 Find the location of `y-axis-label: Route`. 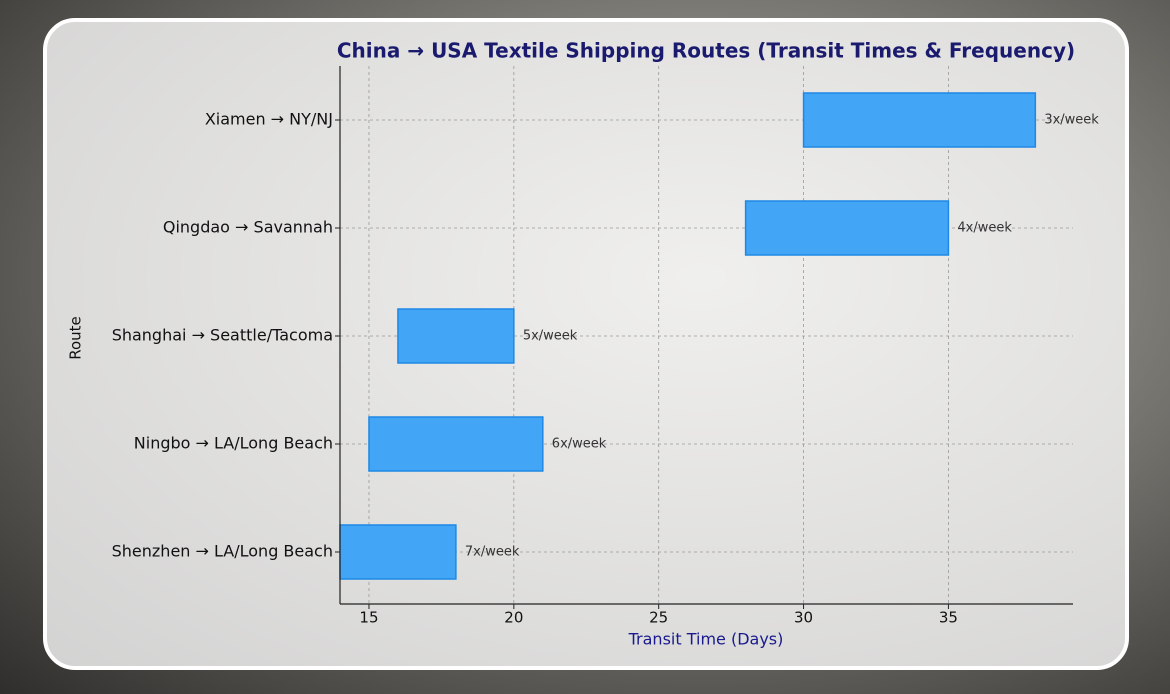

y-axis-label: Route is located at coordinates (76, 338).